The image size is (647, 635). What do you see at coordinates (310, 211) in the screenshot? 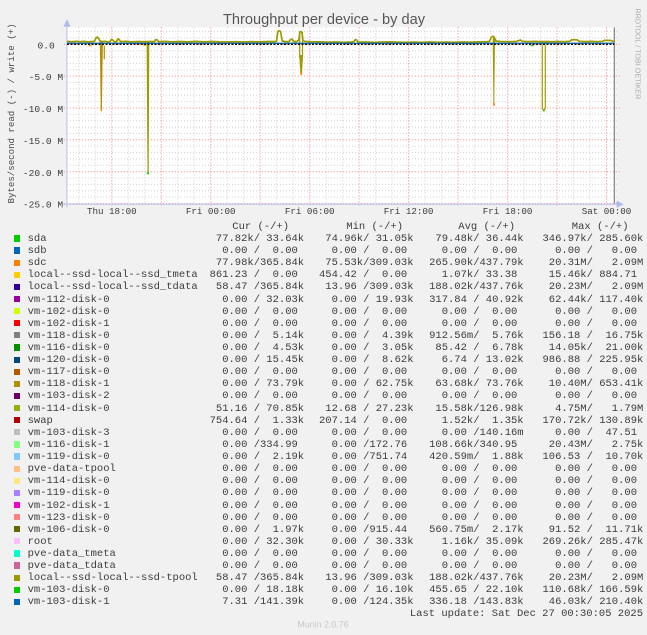
I see `svg-text: Fri 06:00` at bounding box center [310, 211].